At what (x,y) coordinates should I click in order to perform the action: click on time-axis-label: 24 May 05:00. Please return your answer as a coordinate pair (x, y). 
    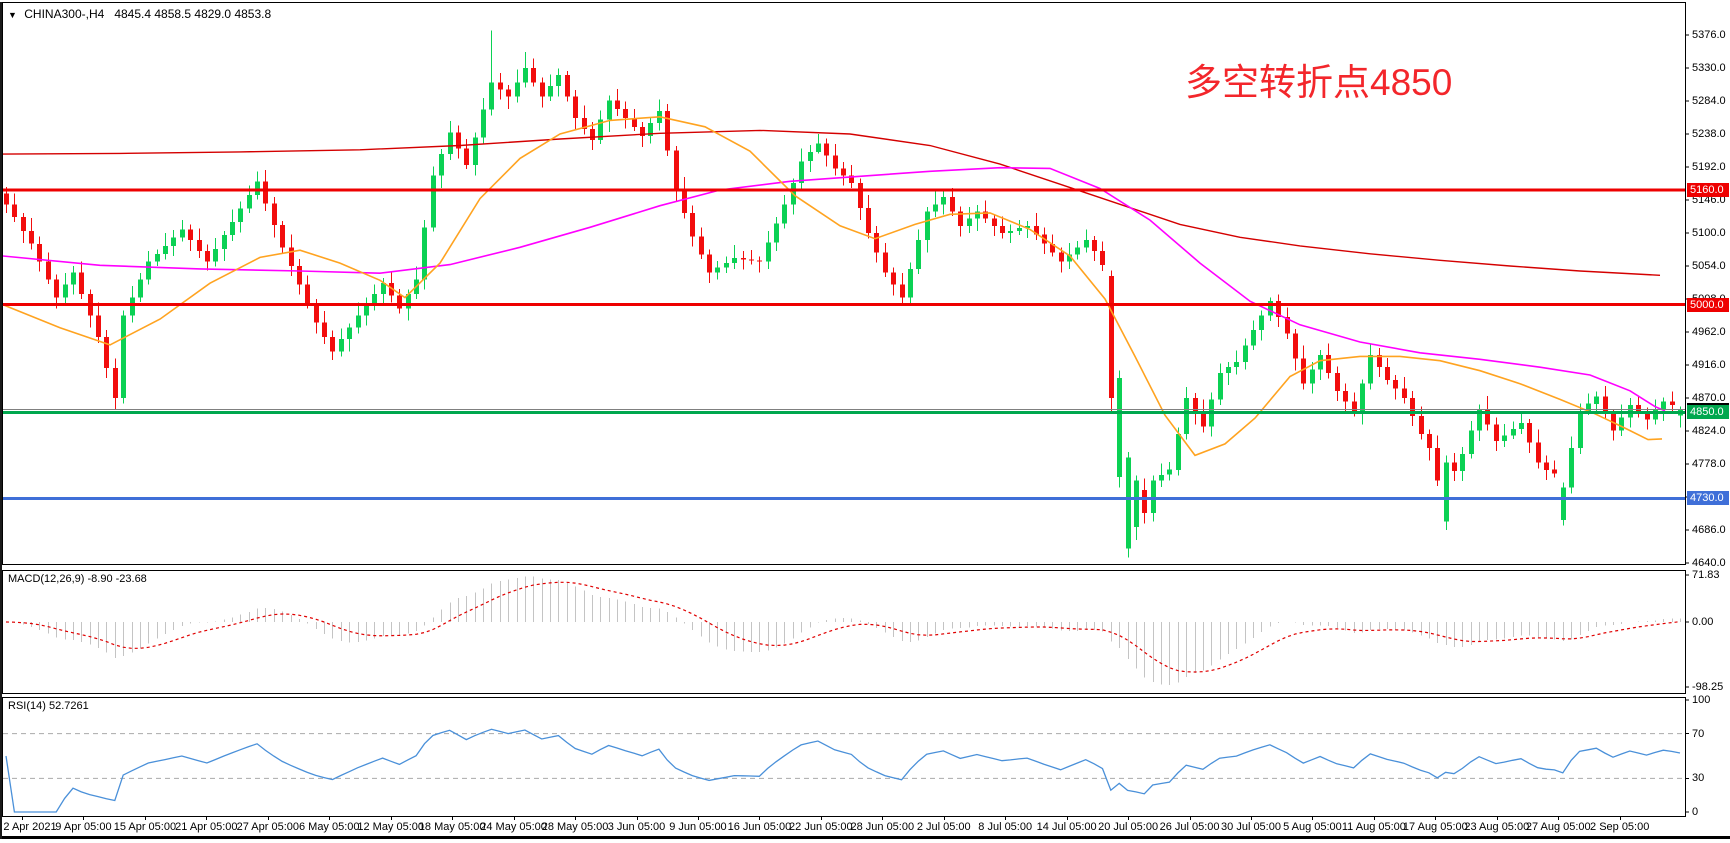
    Looking at the image, I should click on (513, 827).